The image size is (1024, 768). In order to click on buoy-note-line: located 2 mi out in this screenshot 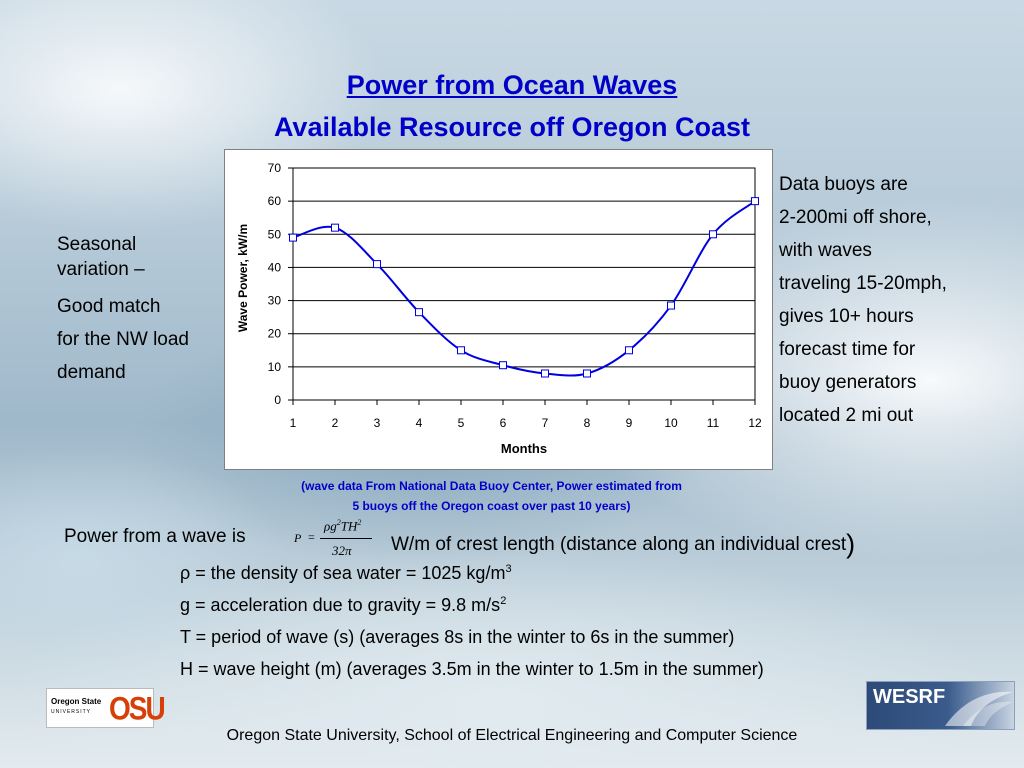, I will do `click(846, 415)`.